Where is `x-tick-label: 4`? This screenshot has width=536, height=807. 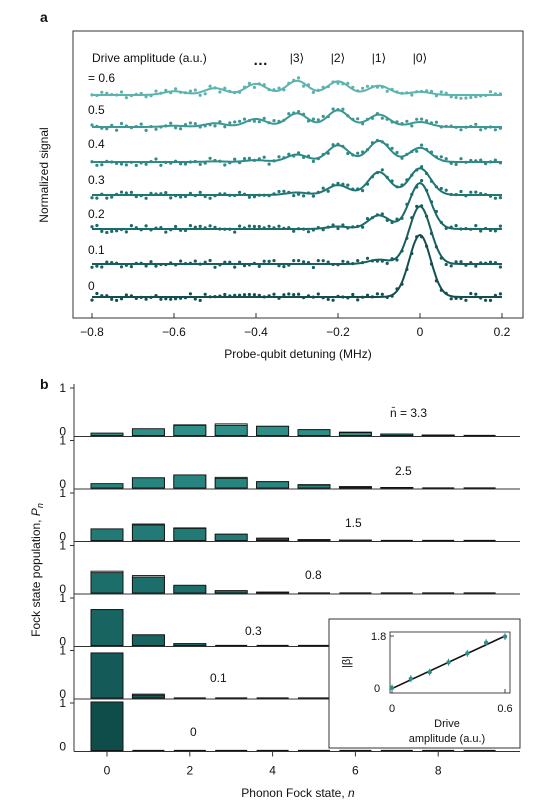
x-tick-label: 4 is located at coordinates (272, 771).